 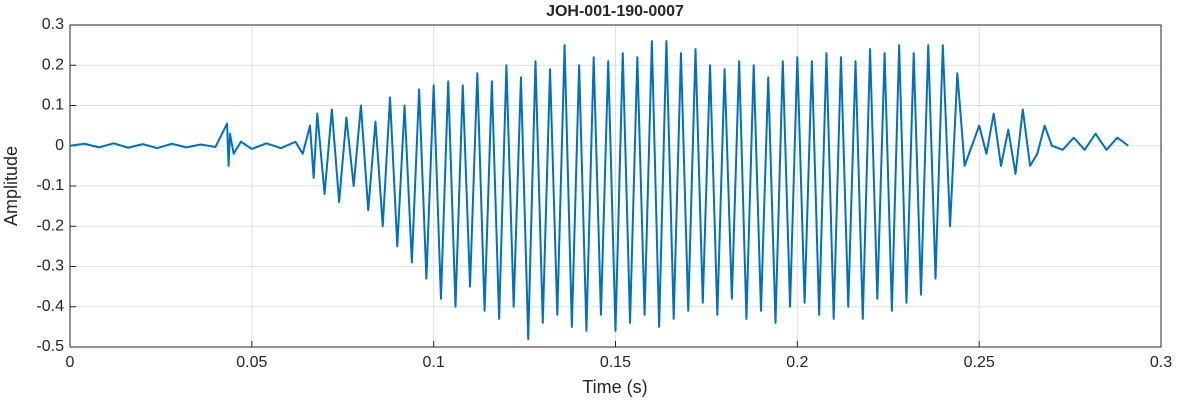 I want to click on y-tick-label: 0, so click(x=59, y=145).